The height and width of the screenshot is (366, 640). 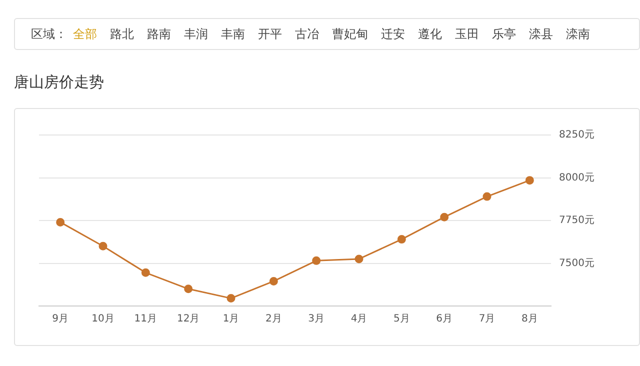 What do you see at coordinates (273, 319) in the screenshot?
I see `x-tick-label: 2月` at bounding box center [273, 319].